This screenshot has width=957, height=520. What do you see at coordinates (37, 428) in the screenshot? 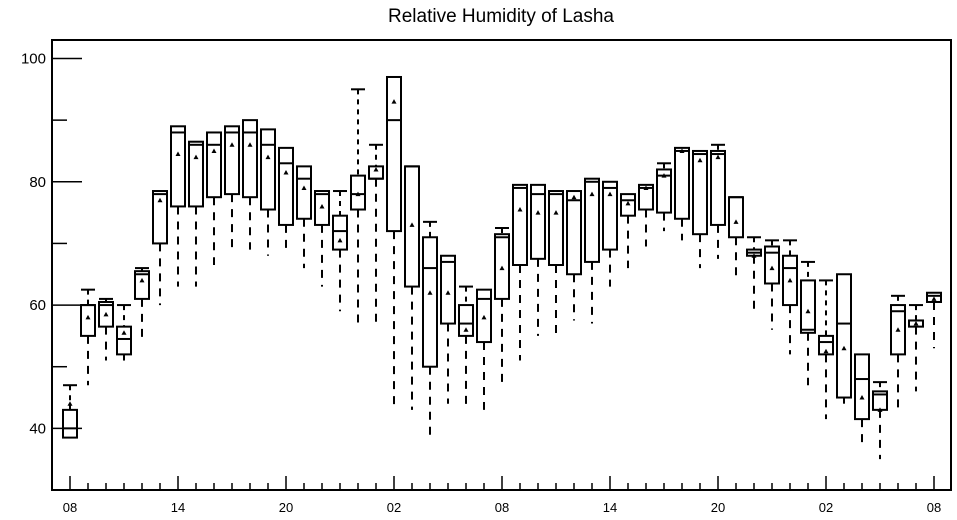
I see `y-tick-label: 40` at bounding box center [37, 428].